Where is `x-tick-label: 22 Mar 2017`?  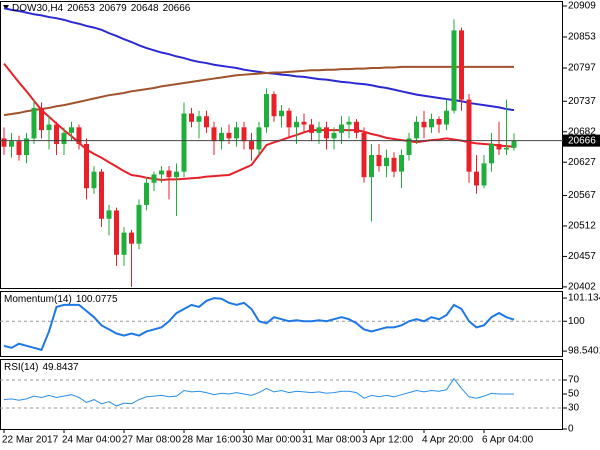 x-tick-label: 22 Mar 2017 is located at coordinates (30, 440).